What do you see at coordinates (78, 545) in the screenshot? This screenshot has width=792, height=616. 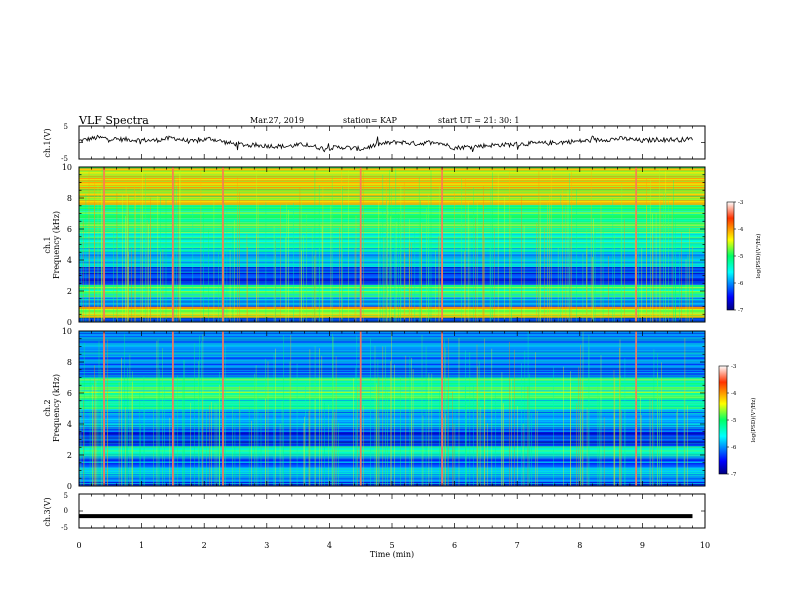 I see `x-tick-label: 0` at bounding box center [78, 545].